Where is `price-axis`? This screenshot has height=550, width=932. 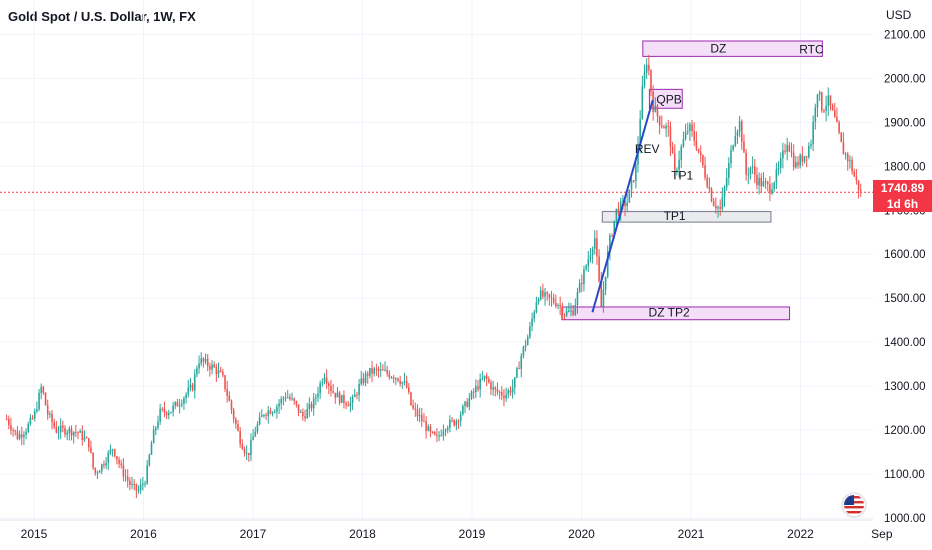
price-axis is located at coordinates (902, 260).